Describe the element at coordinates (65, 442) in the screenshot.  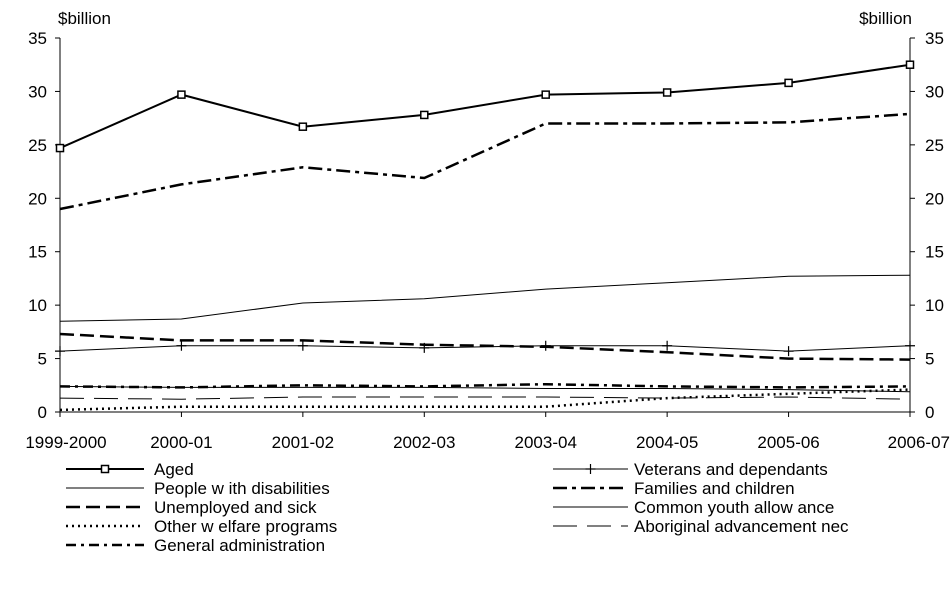
I see `x-tick-label: 1999-2000` at that location.